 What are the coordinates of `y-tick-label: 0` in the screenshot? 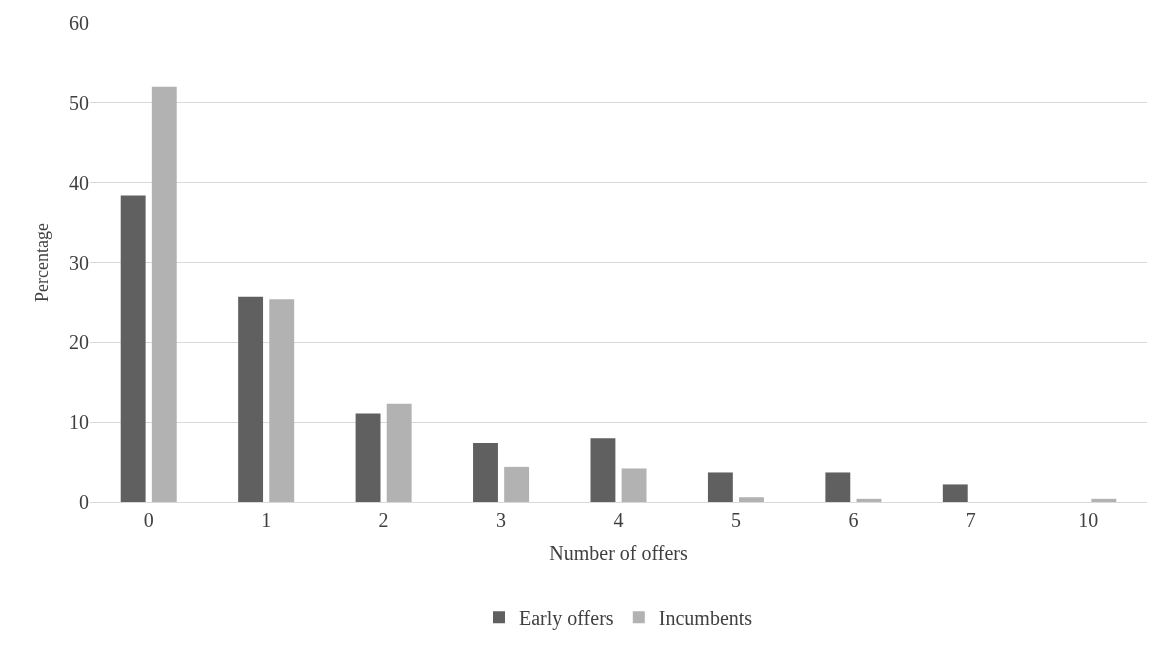 It's located at (84, 502).